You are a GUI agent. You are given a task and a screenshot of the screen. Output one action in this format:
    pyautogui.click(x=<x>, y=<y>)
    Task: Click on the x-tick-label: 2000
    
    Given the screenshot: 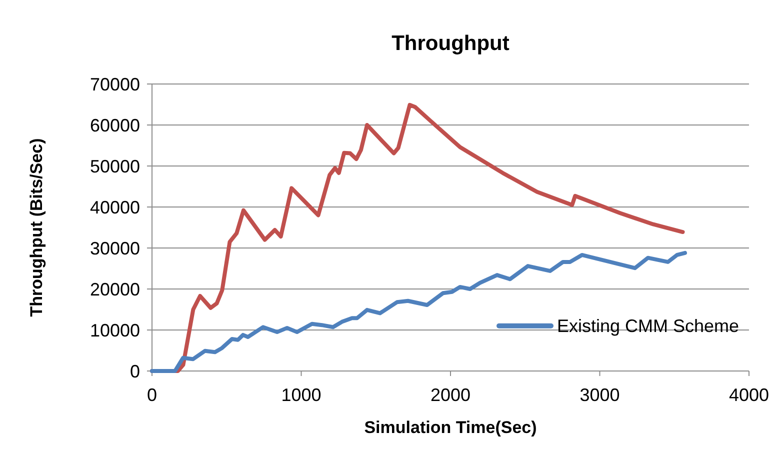 What is the action you would take?
    pyautogui.click(x=450, y=395)
    